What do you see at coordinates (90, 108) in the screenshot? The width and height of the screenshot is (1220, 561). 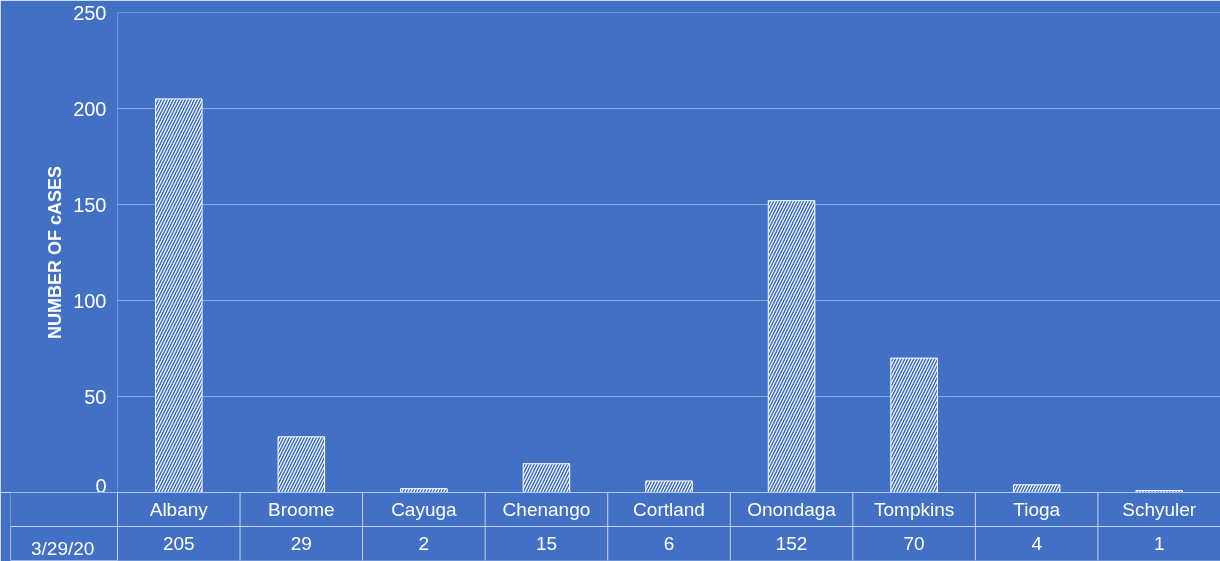 I see `y-tick-label: 200` at bounding box center [90, 108].